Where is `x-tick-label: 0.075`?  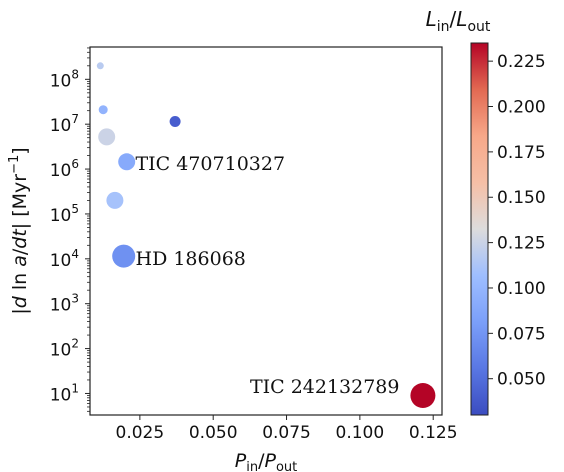 x-tick-label: 0.075 is located at coordinates (286, 433).